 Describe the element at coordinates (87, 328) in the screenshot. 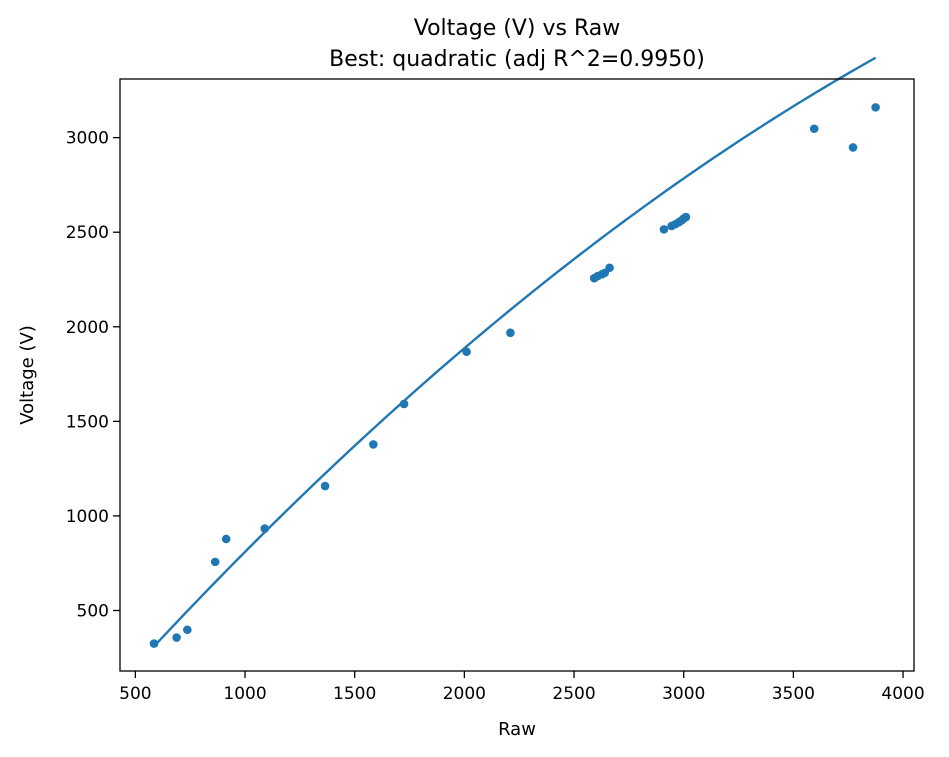

I see `y-tick-label: 2000` at that location.